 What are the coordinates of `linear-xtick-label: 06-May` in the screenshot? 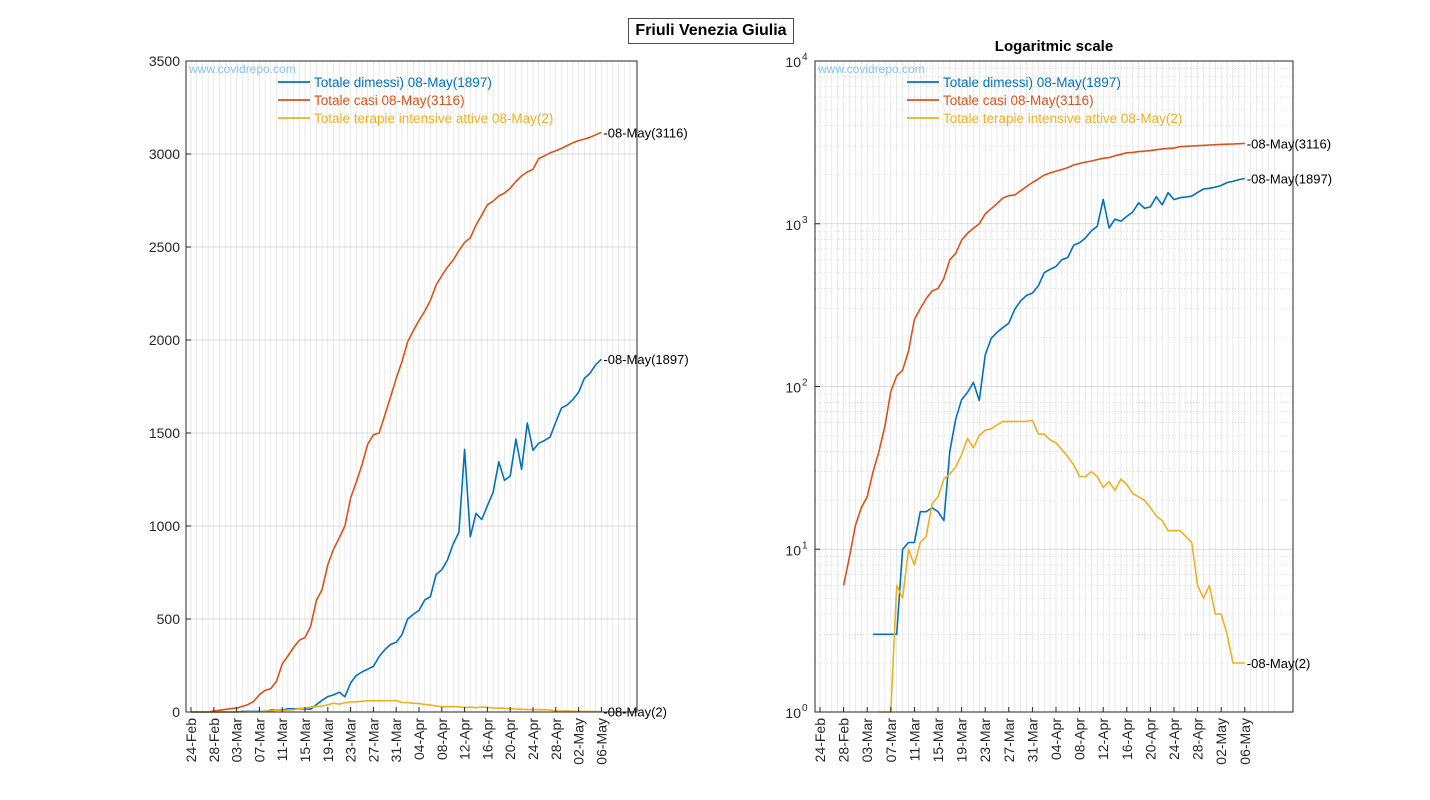 It's located at (601, 741).